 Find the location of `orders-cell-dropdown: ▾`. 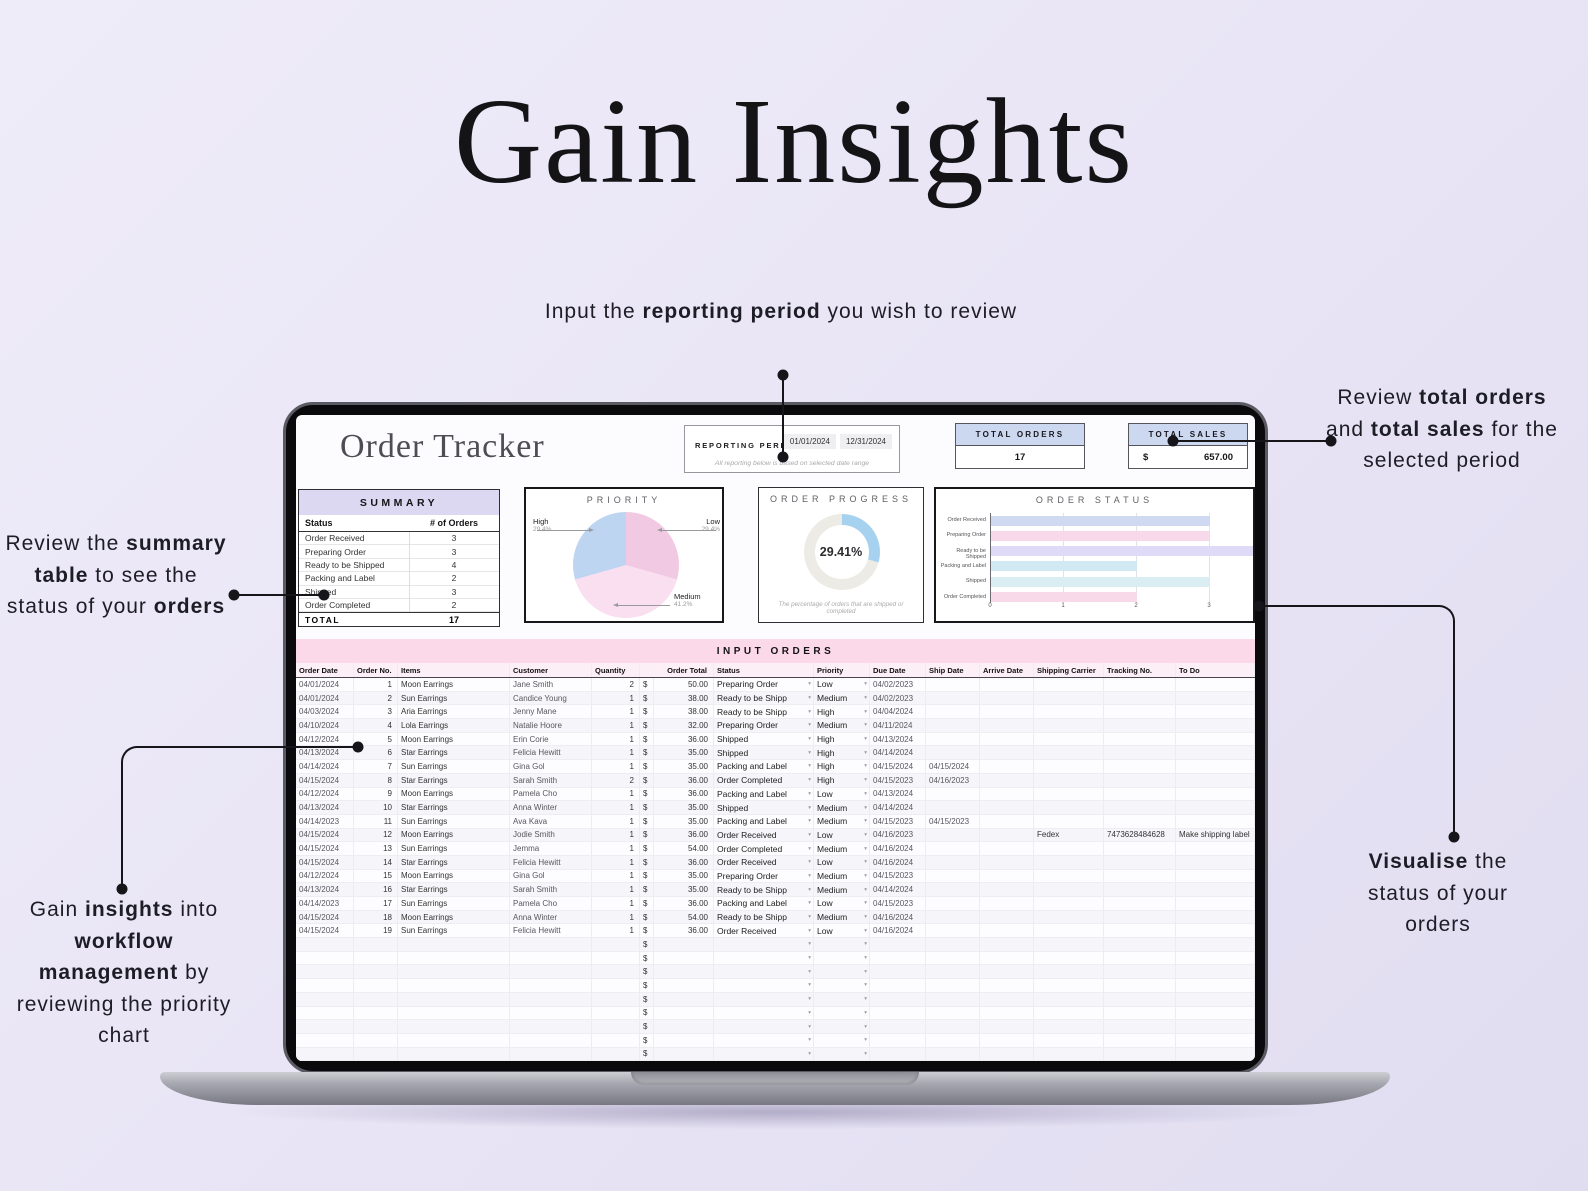

orders-cell-dropdown: ▾ is located at coordinates (842, 972).